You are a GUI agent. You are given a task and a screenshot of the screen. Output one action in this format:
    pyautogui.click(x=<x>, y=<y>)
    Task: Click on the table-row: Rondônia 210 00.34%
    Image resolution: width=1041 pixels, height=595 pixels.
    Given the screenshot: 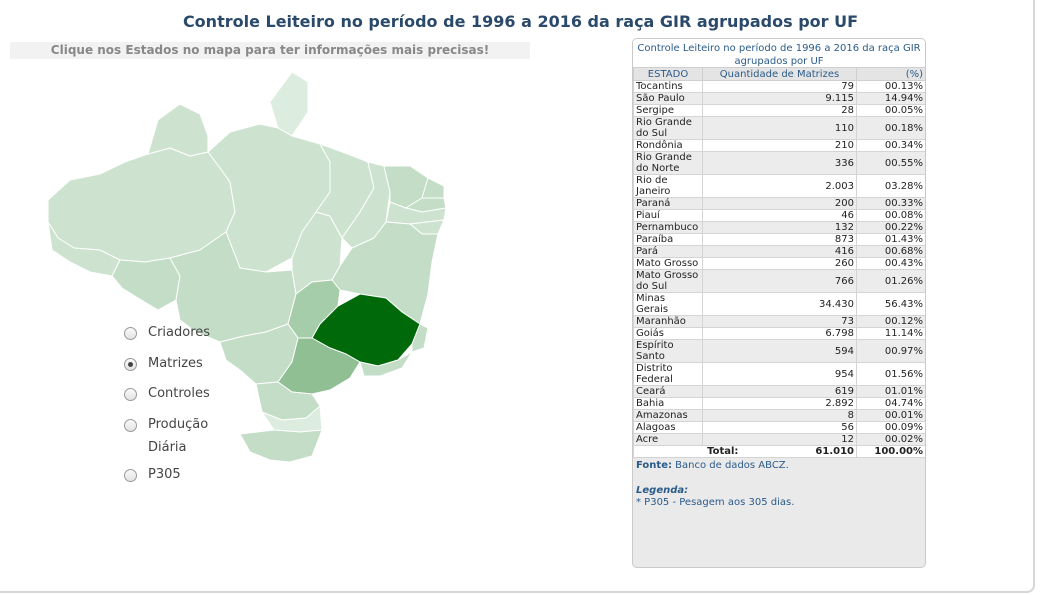 What is the action you would take?
    pyautogui.click(x=779, y=145)
    